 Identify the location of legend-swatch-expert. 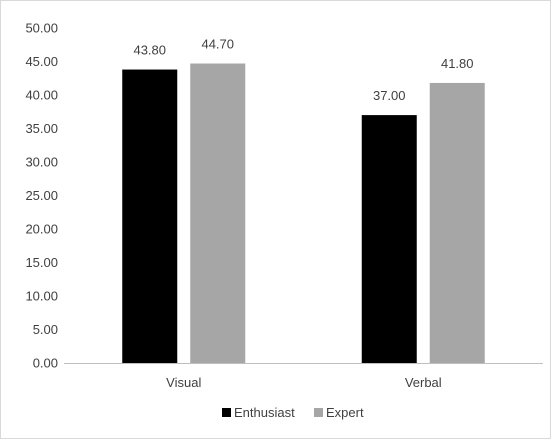
(318, 412).